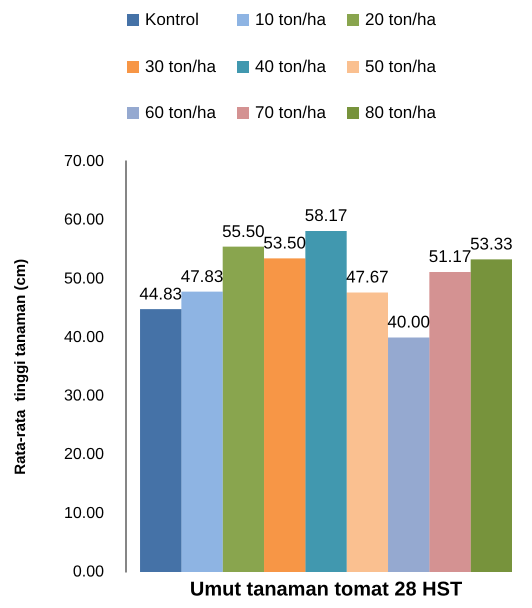 The image size is (532, 608). Describe the element at coordinates (21, 366) in the screenshot. I see `y-axis-title: Rata-rata tinggi tanaman (cm)` at that location.